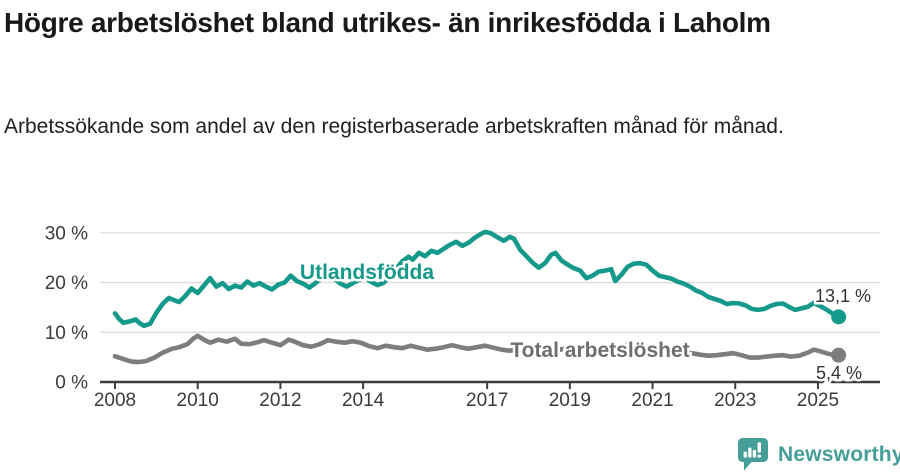 This screenshot has height=474, width=900. I want to click on series-name-label-total: Total arbetslöshet, so click(599, 350).